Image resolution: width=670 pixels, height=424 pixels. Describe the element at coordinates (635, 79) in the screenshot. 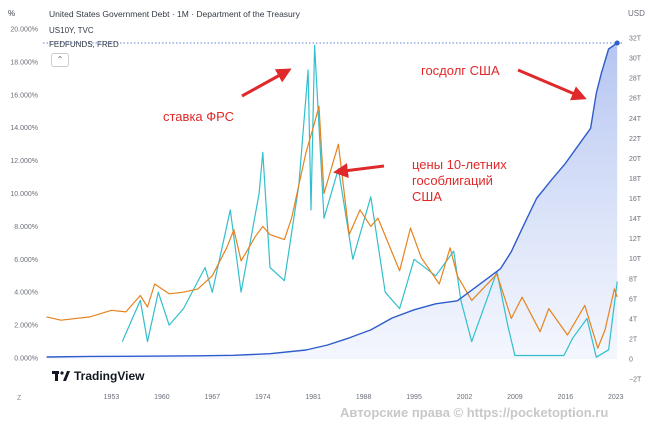

I see `y-right-tick-label: 28T` at that location.